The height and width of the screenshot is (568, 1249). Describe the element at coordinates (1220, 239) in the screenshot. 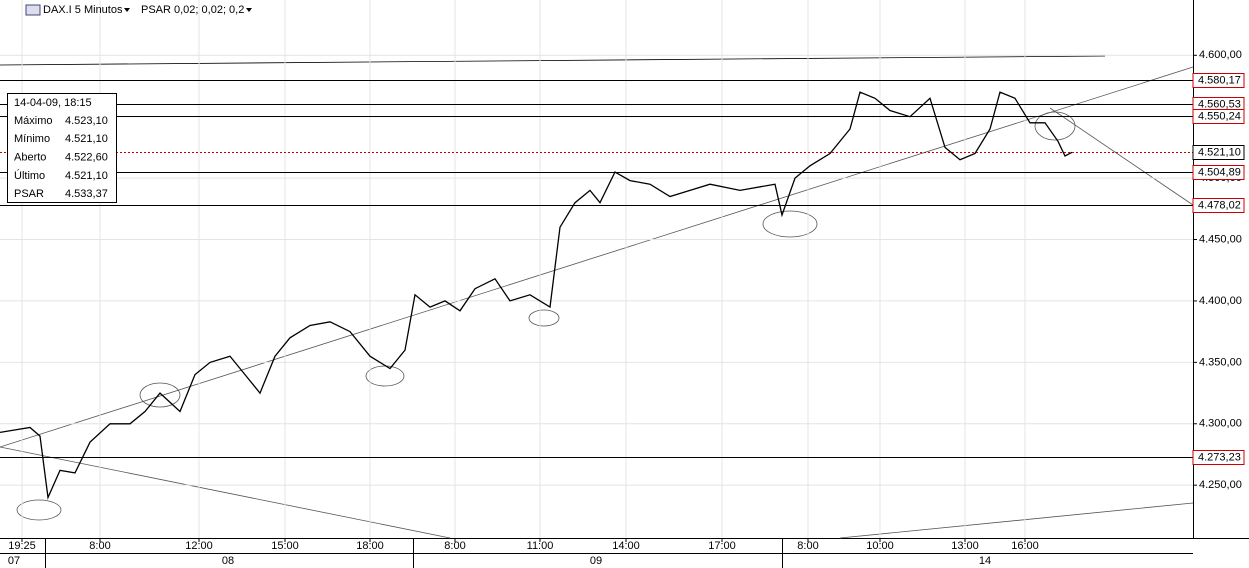

I see `y-tick-label: 4.450,00` at that location.